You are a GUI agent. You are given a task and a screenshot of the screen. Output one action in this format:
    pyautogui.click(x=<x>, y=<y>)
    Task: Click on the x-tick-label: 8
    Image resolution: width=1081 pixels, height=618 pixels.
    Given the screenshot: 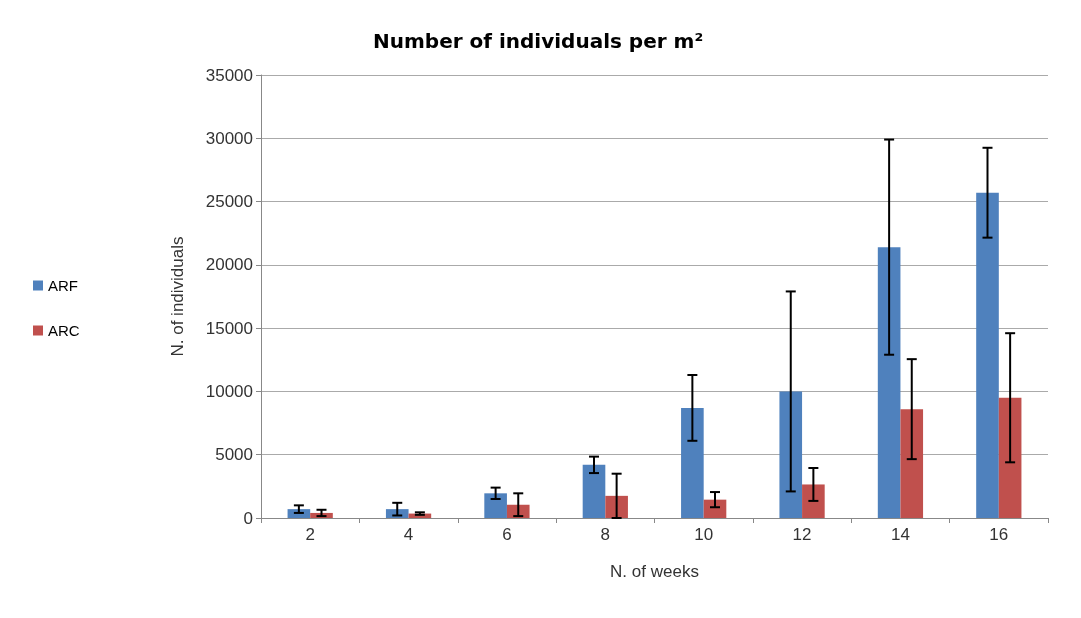 What is the action you would take?
    pyautogui.click(x=605, y=534)
    